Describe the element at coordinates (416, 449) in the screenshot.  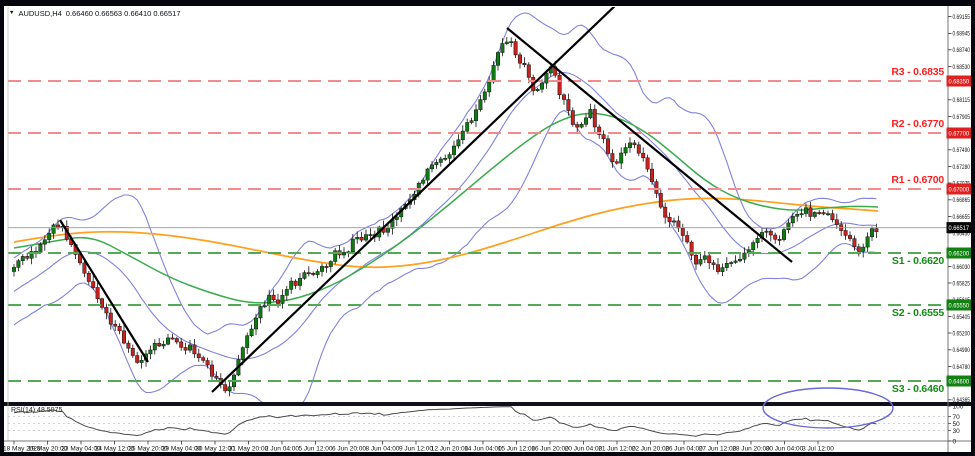
I see `date-tick-label: 9 Jun 12:00` at that location.